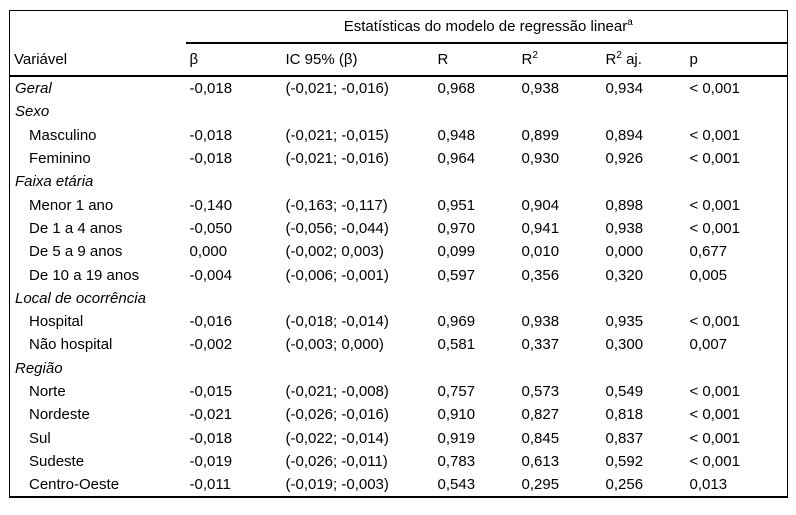 The width and height of the screenshot is (796, 515). What do you see at coordinates (337, 228) in the screenshot?
I see `cell-value: (-0,056; -0,044)` at bounding box center [337, 228].